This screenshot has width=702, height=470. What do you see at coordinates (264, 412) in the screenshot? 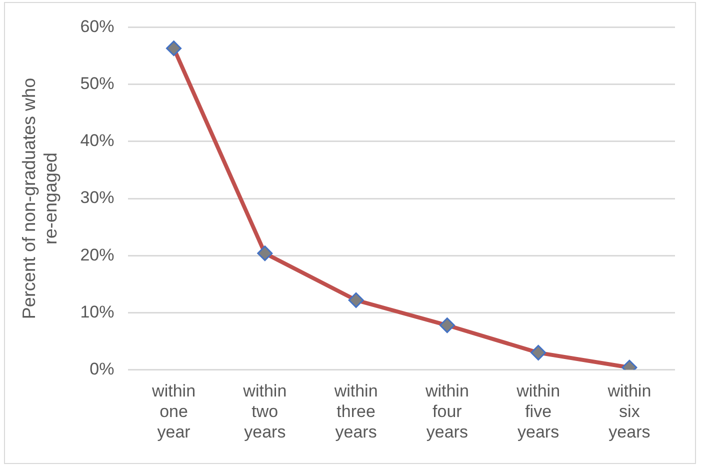
I see `x-tick-label: within two years` at bounding box center [264, 412].